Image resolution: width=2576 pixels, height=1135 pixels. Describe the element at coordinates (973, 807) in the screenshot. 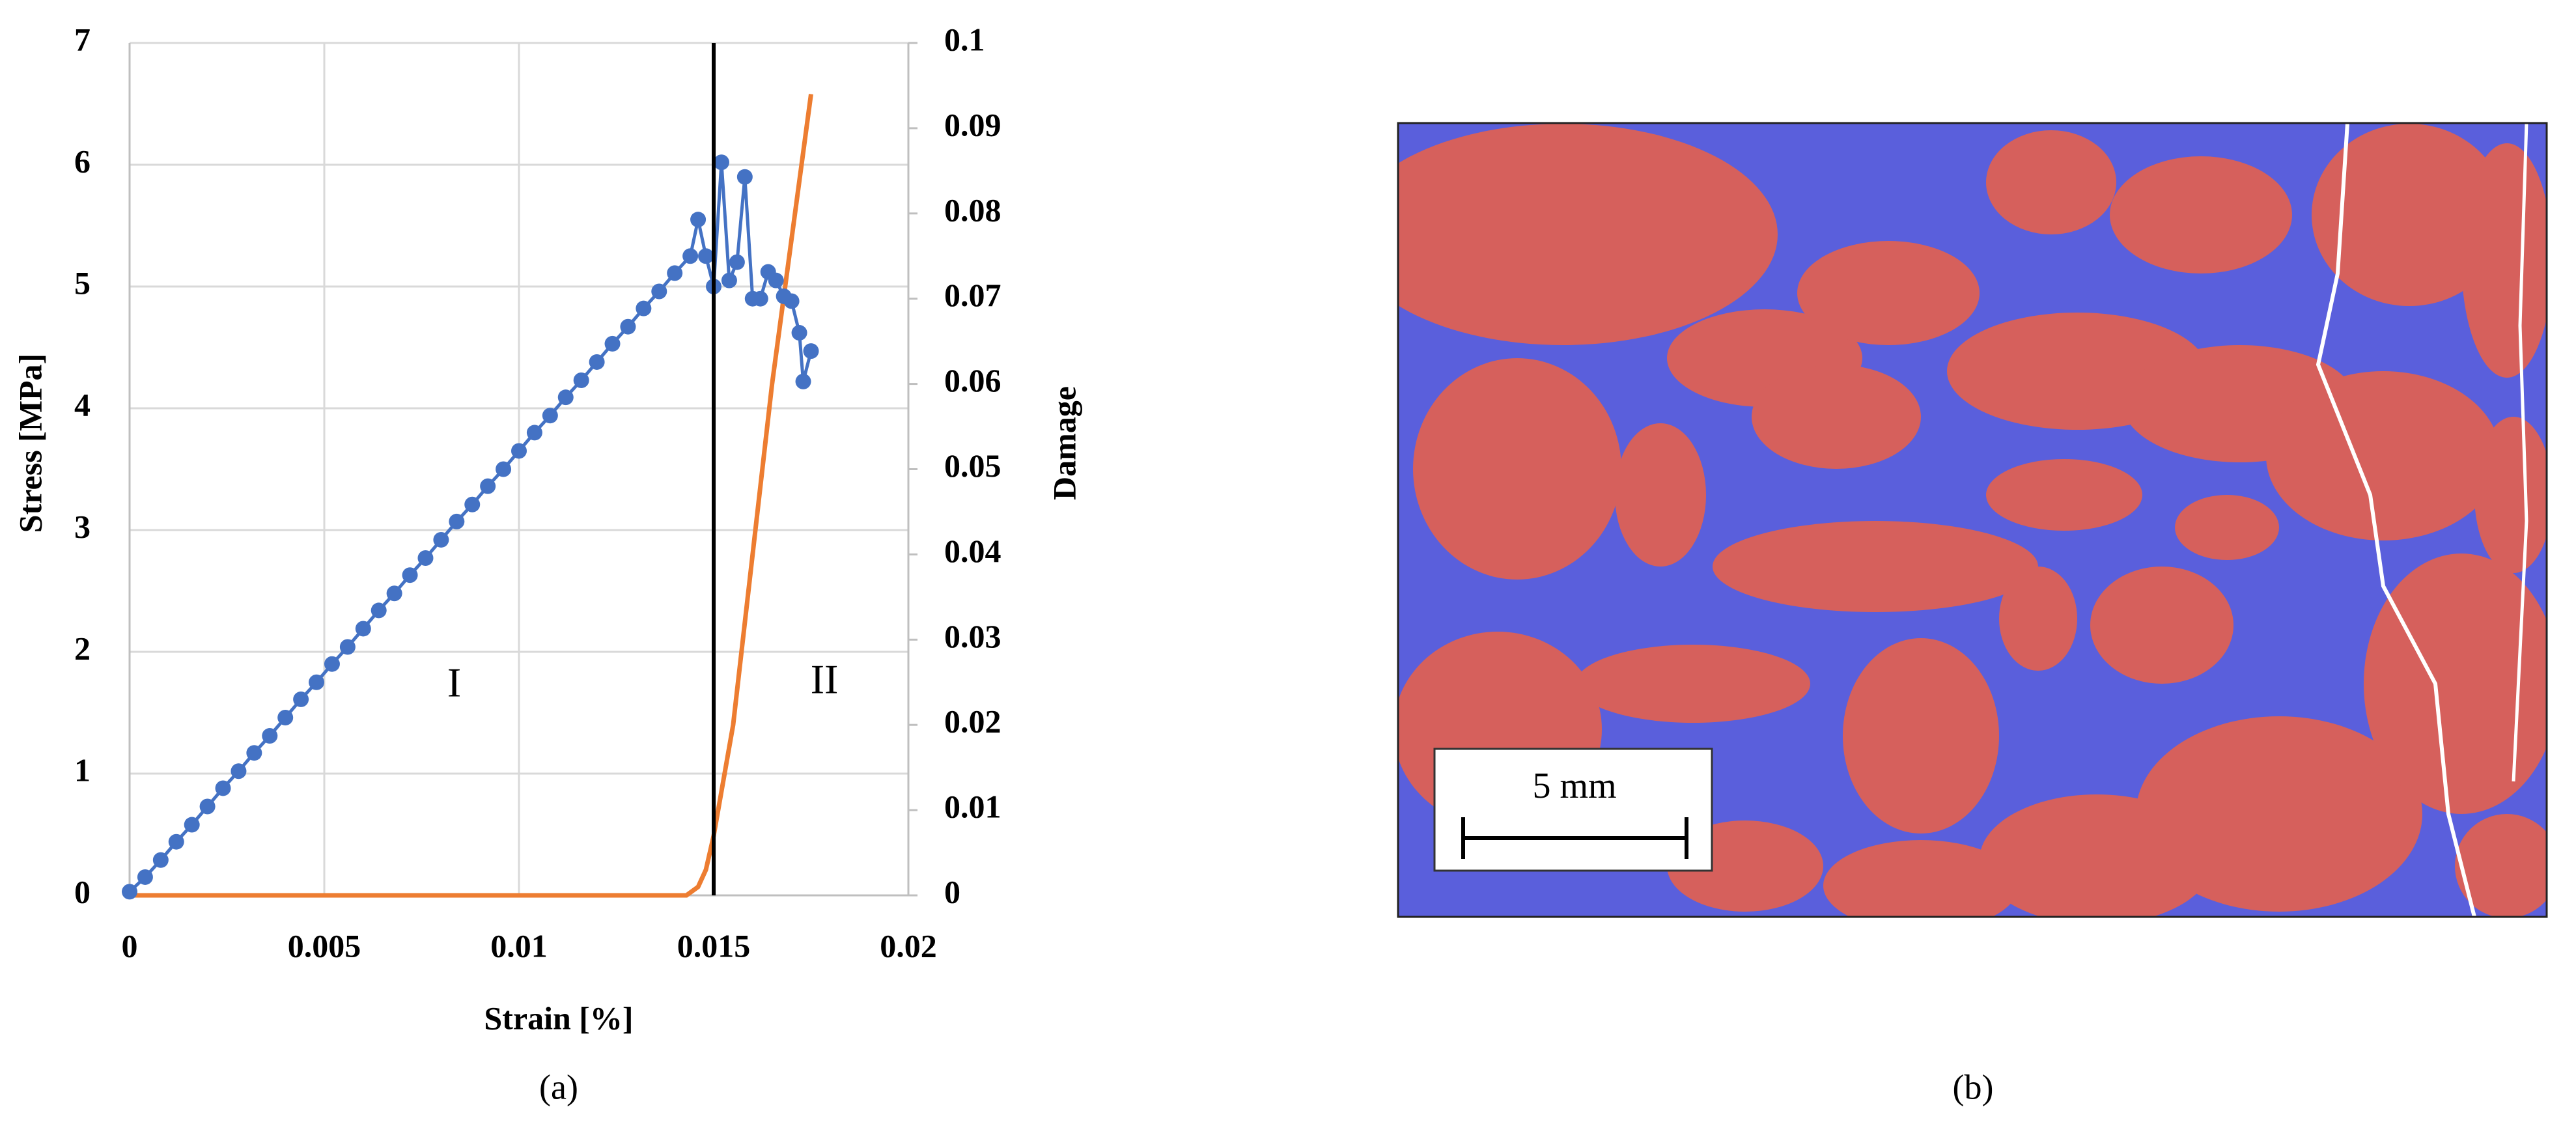

I see `y2-tick-label: 0.01` at that location.